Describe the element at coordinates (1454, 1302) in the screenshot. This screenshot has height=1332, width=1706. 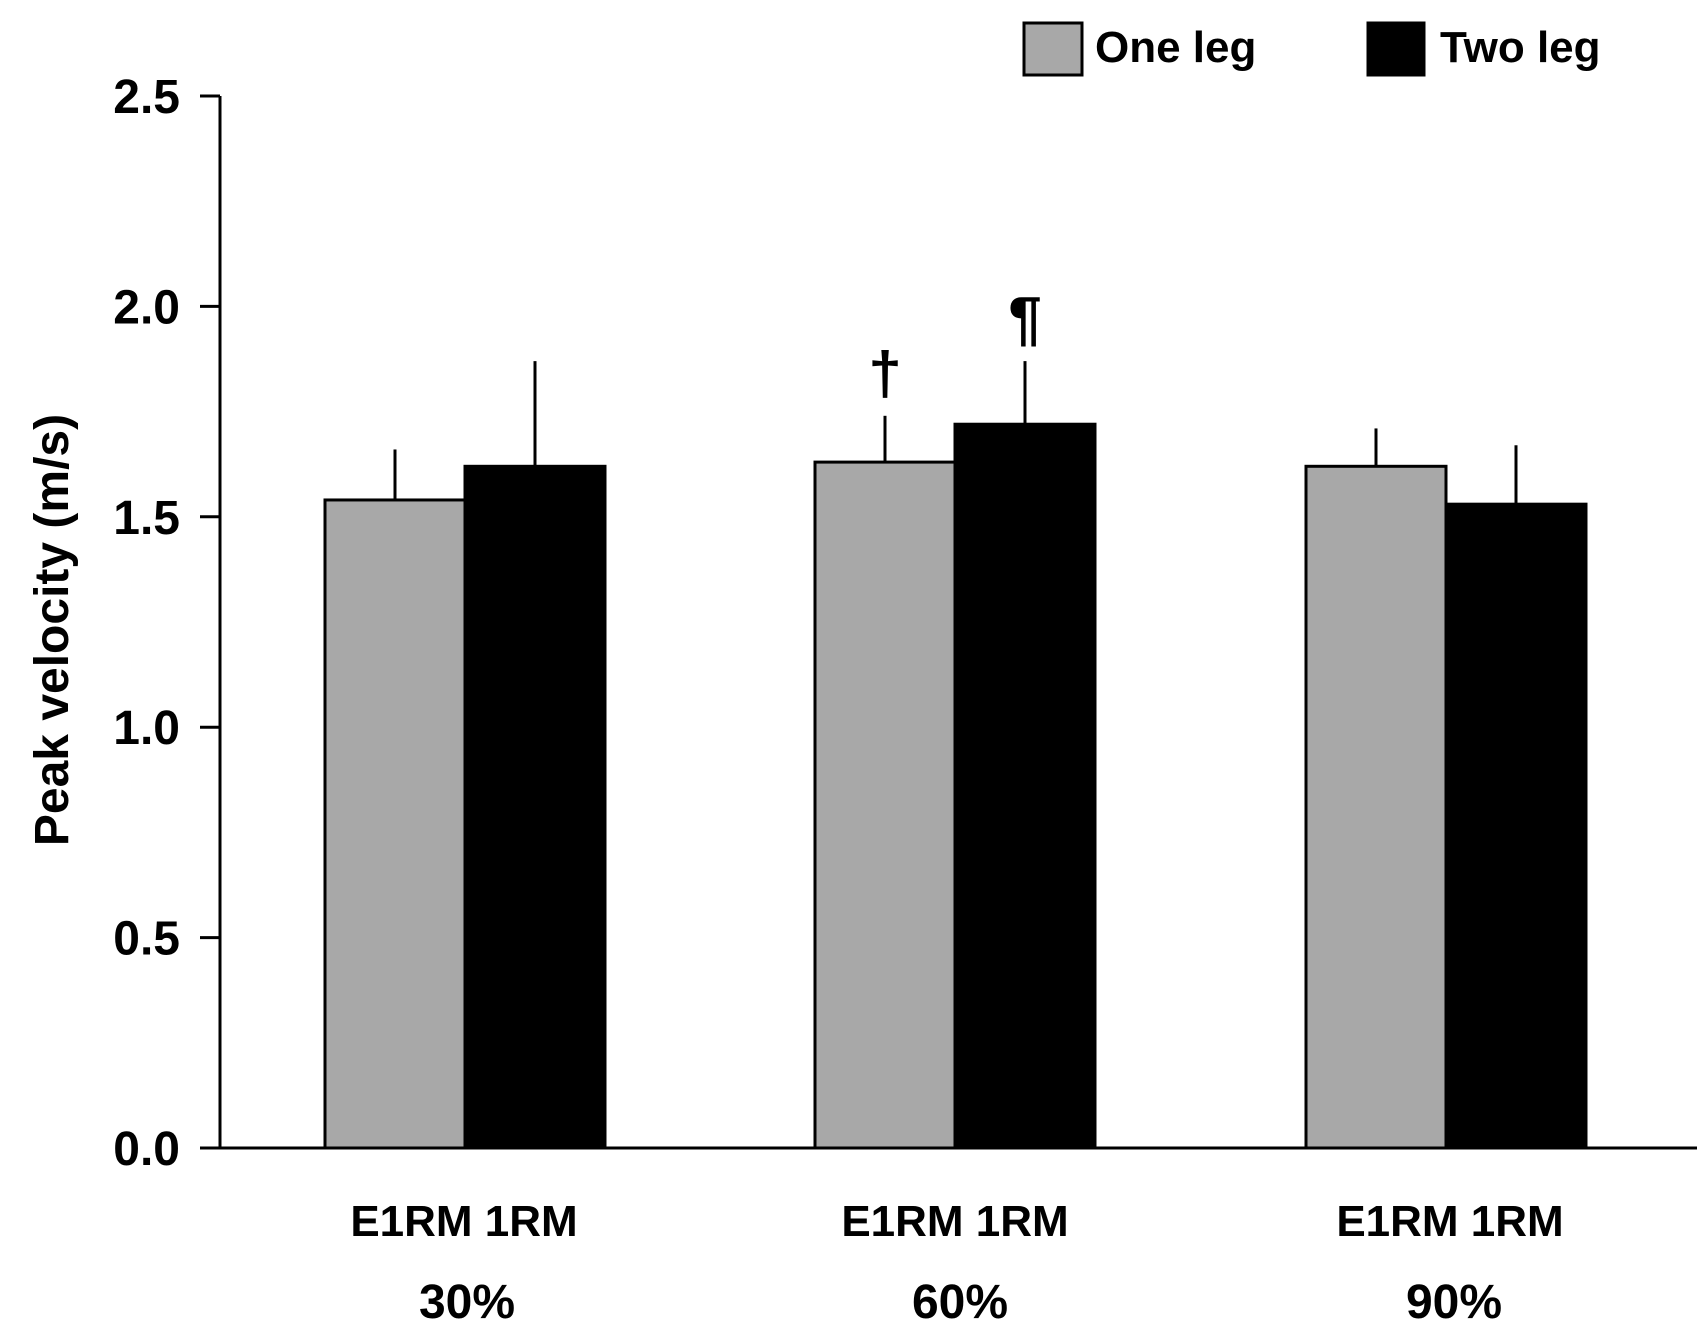
I see `group-label-90: 90%` at that location.